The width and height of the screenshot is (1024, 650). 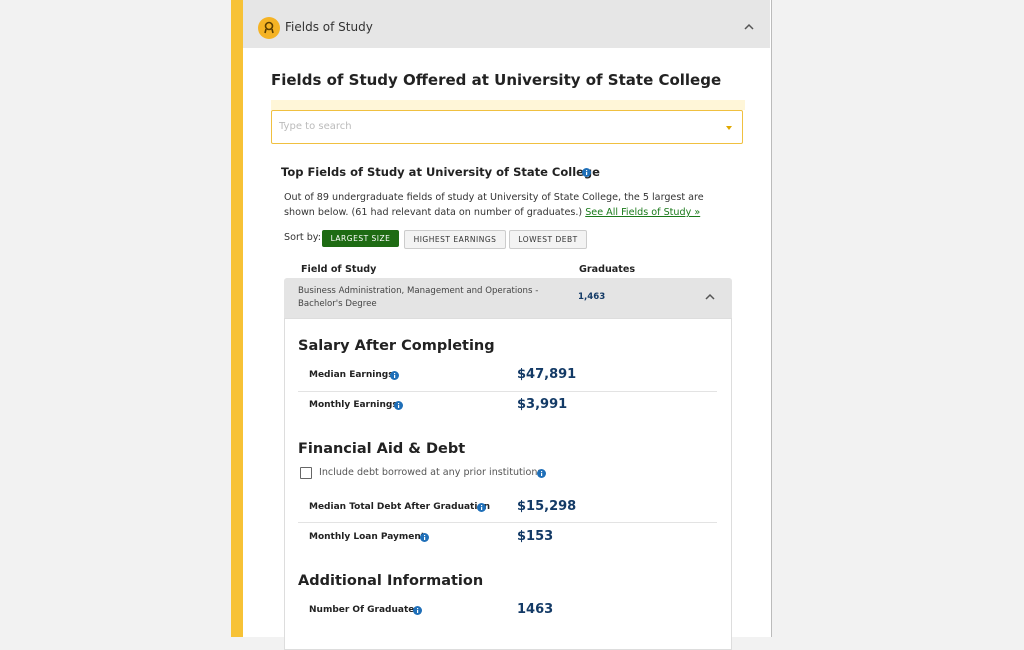 What do you see at coordinates (237, 318) in the screenshot?
I see `accent-bar` at bounding box center [237, 318].